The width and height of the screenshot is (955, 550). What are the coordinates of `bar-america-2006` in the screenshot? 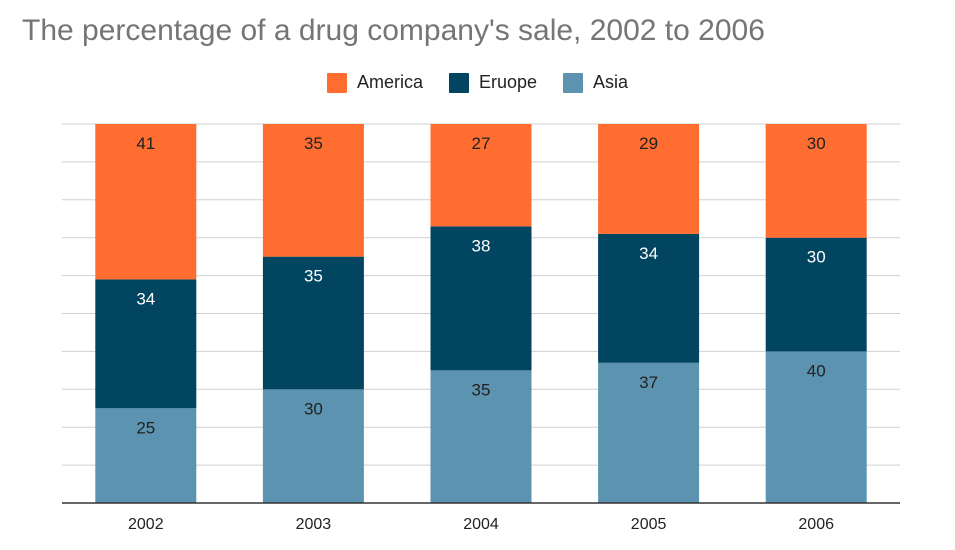 It's located at (816, 181).